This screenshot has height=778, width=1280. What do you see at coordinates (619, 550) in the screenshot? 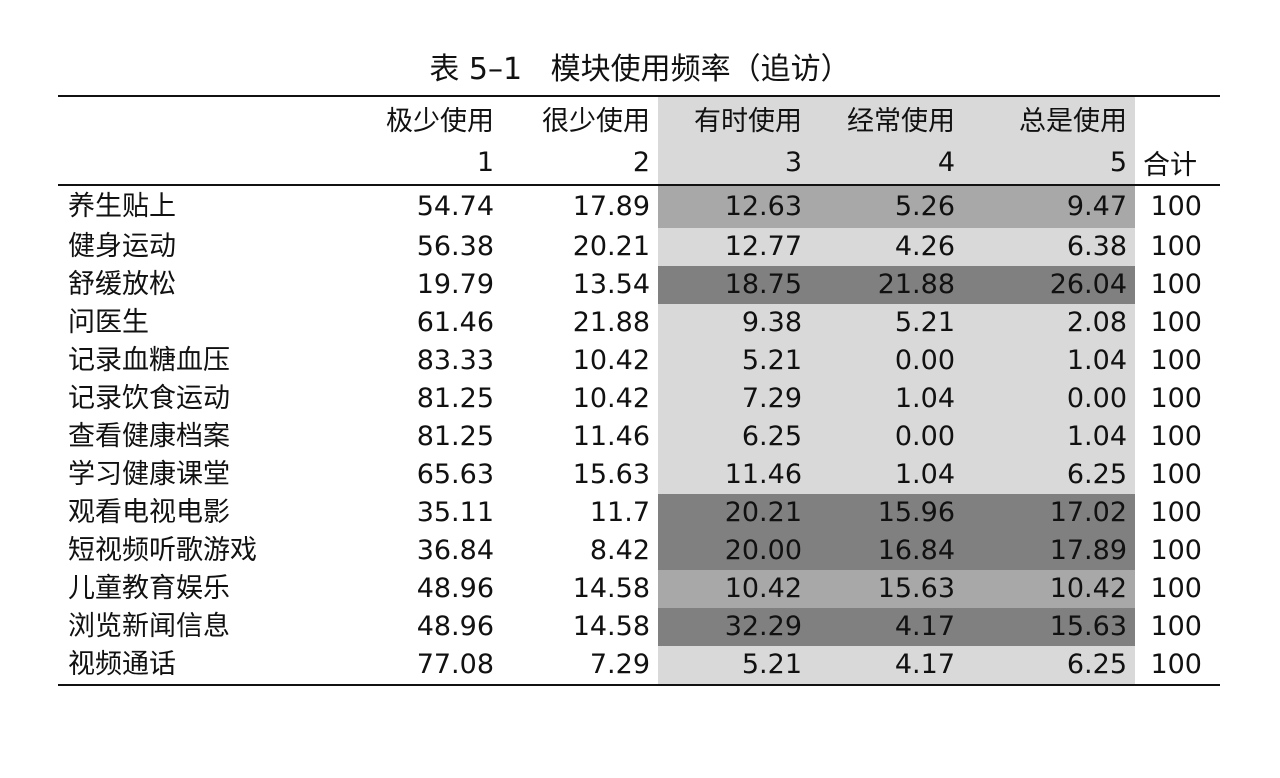
I see `value-cell-v2: 8.42` at bounding box center [619, 550].